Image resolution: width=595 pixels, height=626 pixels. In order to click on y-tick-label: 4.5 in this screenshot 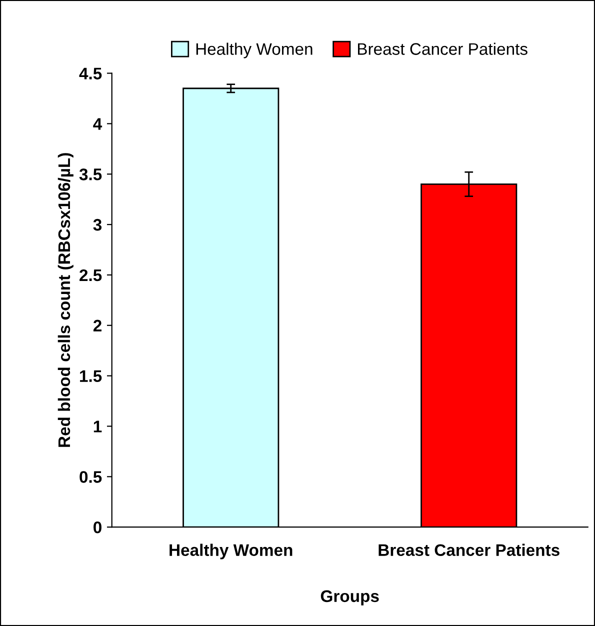, I will do `click(90, 74)`.